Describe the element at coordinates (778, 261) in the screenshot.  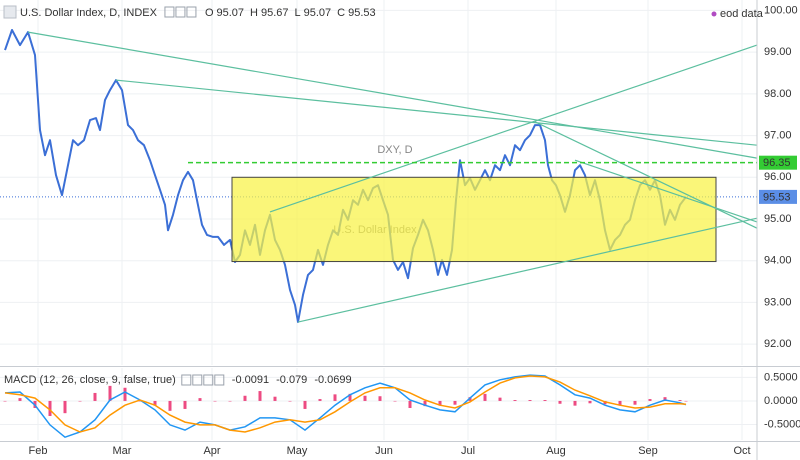
I see `y-tick-label: 94.00` at that location.